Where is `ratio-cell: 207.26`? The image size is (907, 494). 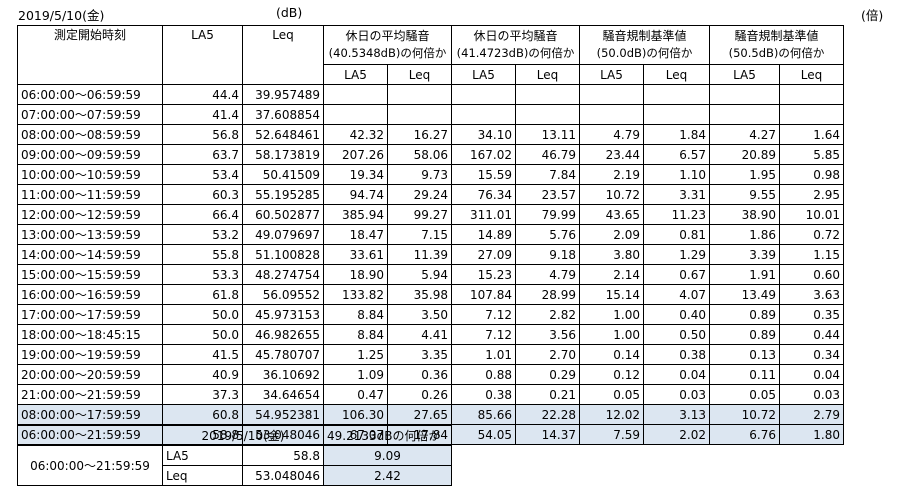 ratio-cell: 207.26 is located at coordinates (355, 154).